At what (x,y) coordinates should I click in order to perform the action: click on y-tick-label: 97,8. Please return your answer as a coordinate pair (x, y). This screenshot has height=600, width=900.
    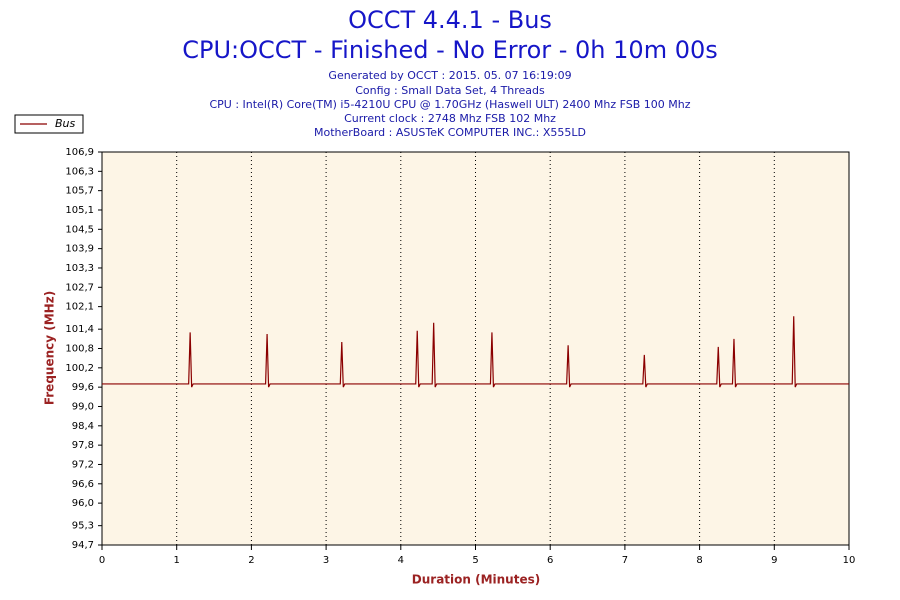
    Looking at the image, I should click on (83, 445).